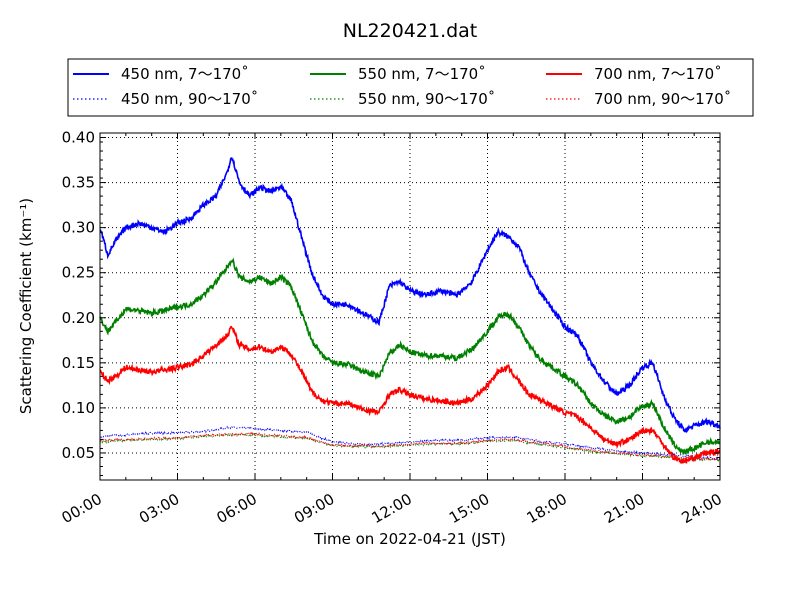 The image size is (800, 600). Describe the element at coordinates (662, 99) in the screenshot. I see `legend-label: 700 nm, 90～170˚` at that location.